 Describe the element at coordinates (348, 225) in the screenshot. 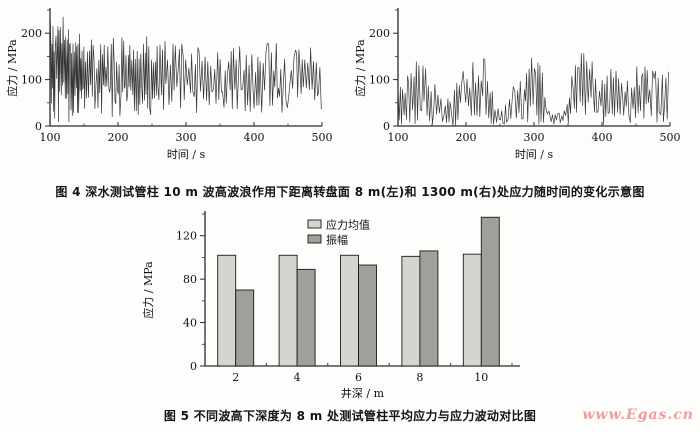

I see `svg-text: 应力均值` at that location.